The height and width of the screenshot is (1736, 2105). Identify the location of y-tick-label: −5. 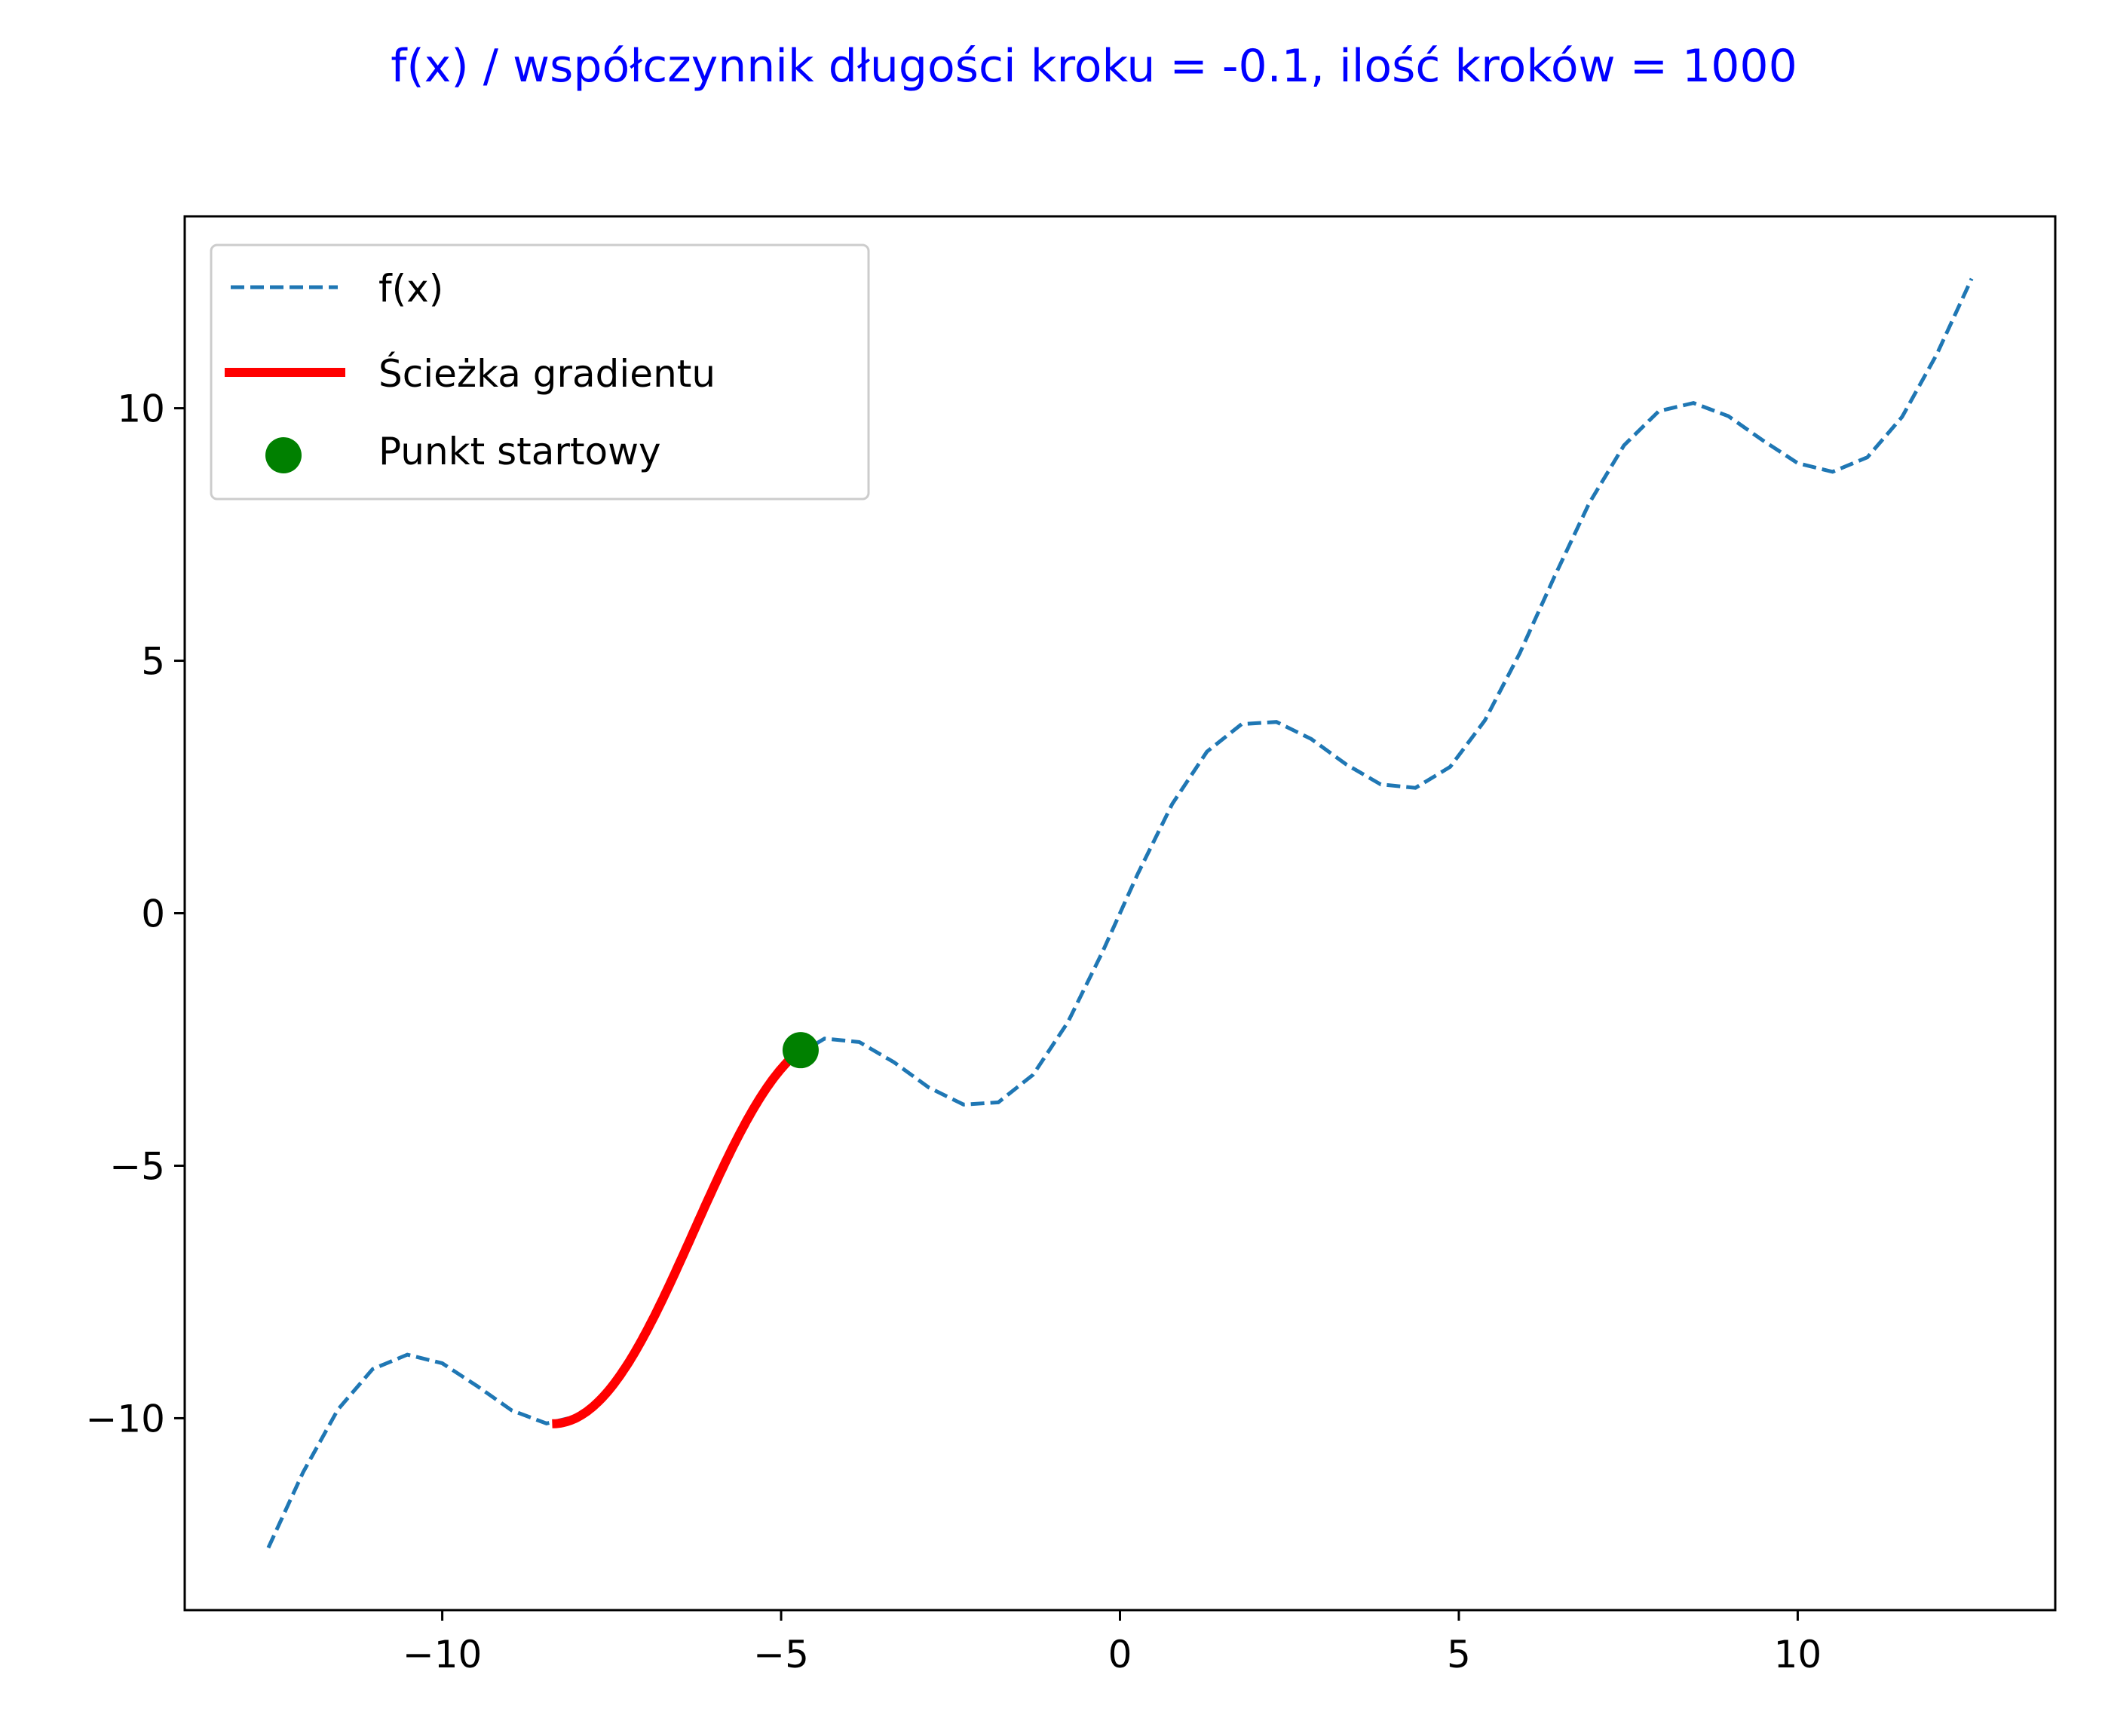
(137, 1166).